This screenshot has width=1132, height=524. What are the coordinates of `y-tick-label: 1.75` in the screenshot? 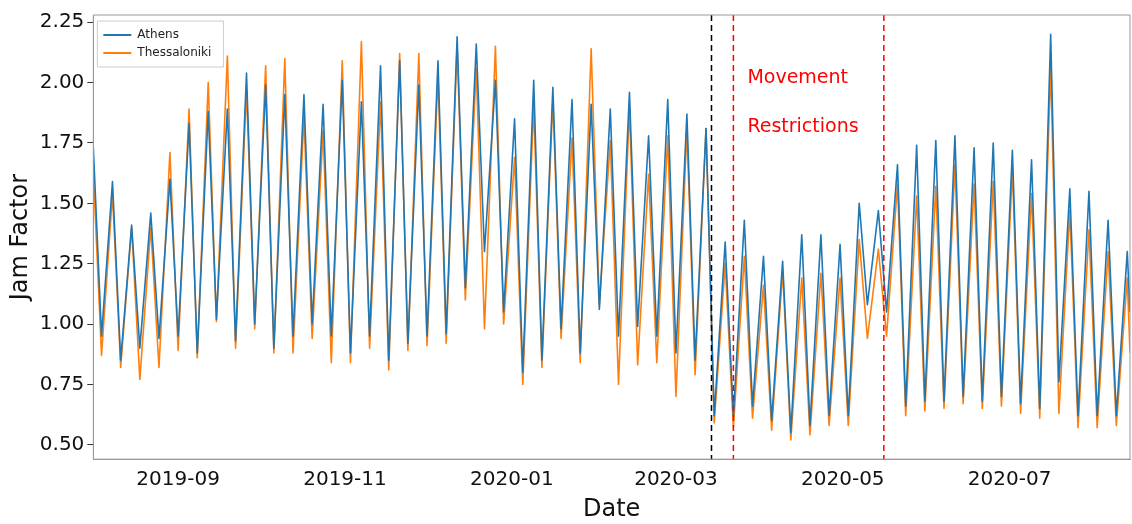 It's located at (62, 141).